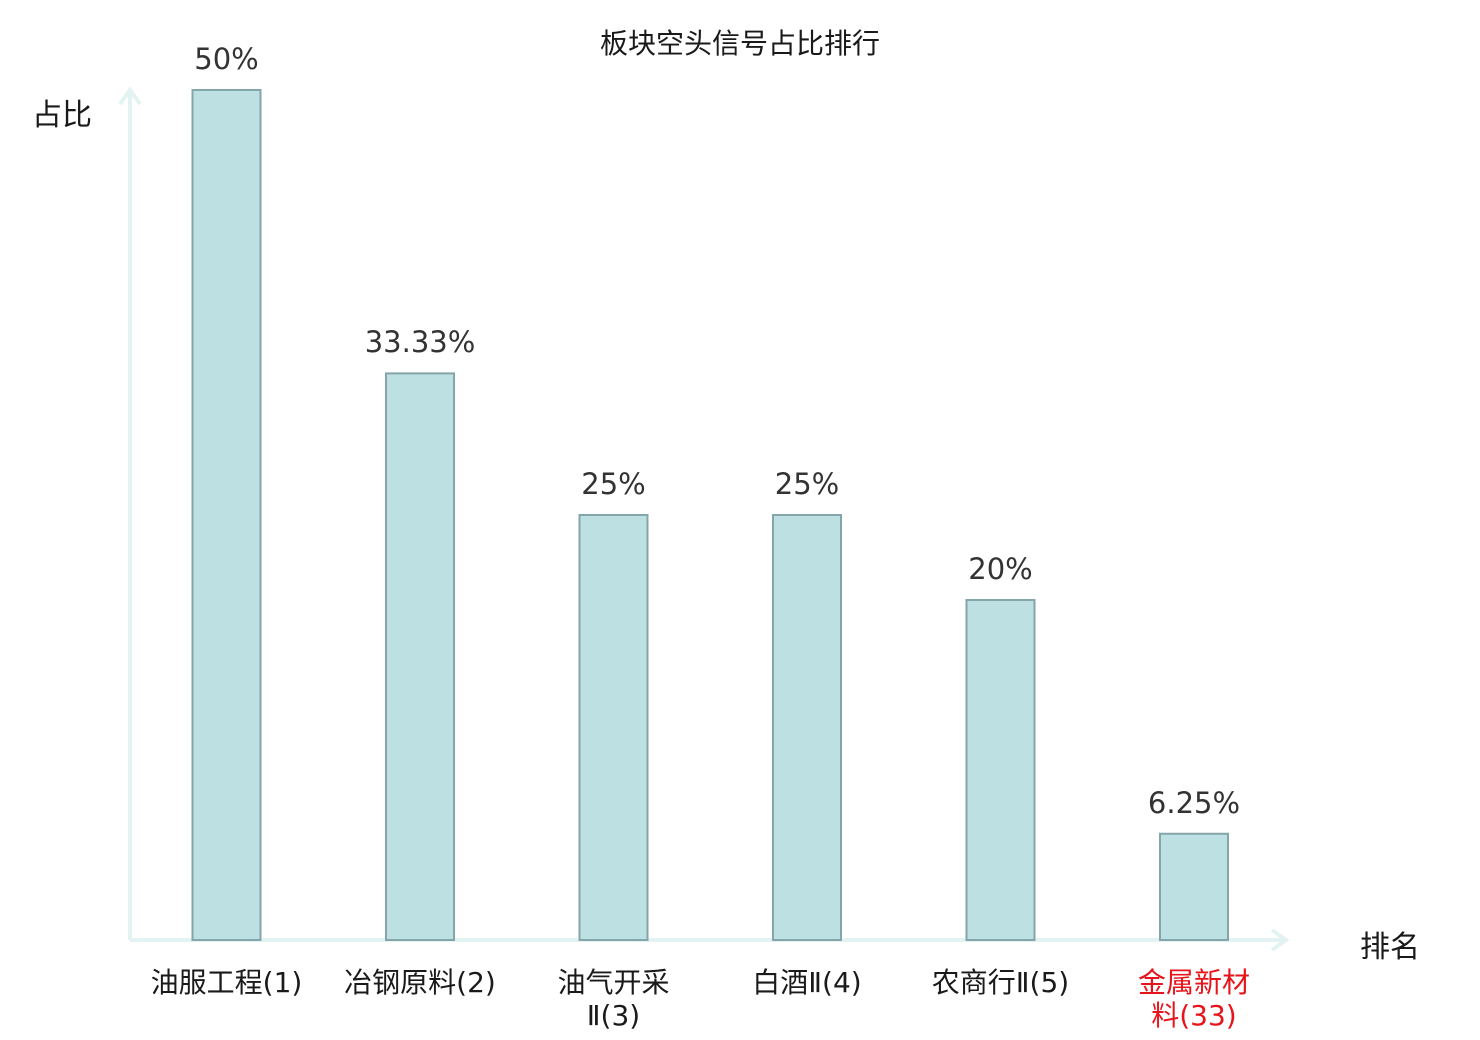 This screenshot has width=1480, height=1040. I want to click on category-label: 冶钢原料(2), so click(420, 982).